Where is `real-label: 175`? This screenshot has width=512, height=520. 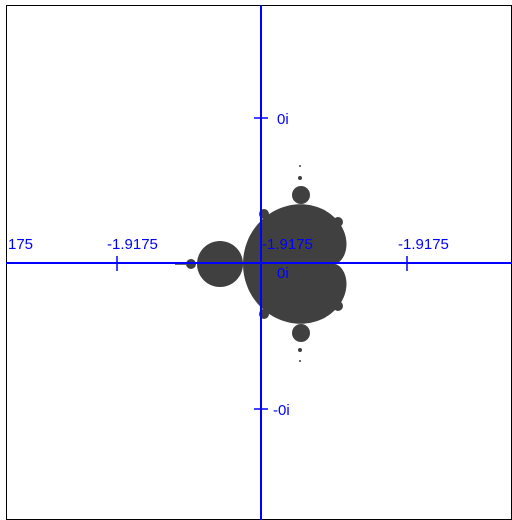 real-label: 175 is located at coordinates (20, 244).